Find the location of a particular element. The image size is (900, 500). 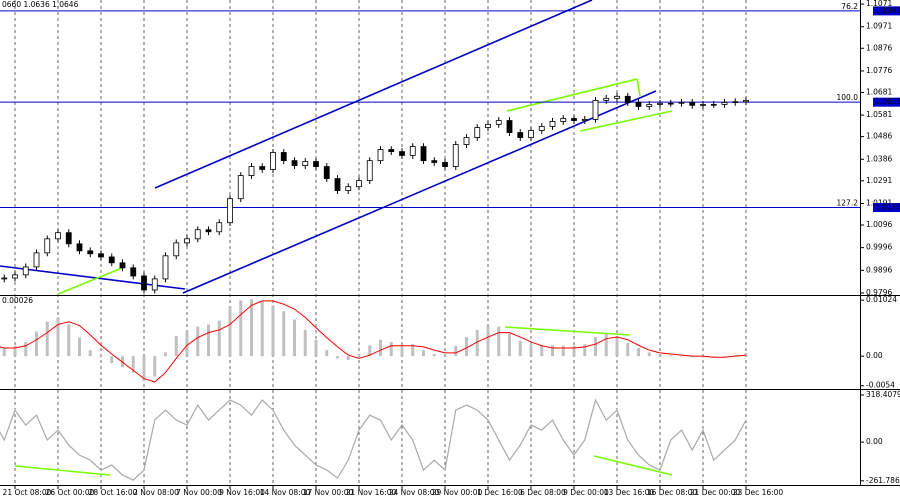

y-tick-label: 1.0291 is located at coordinates (879, 180).